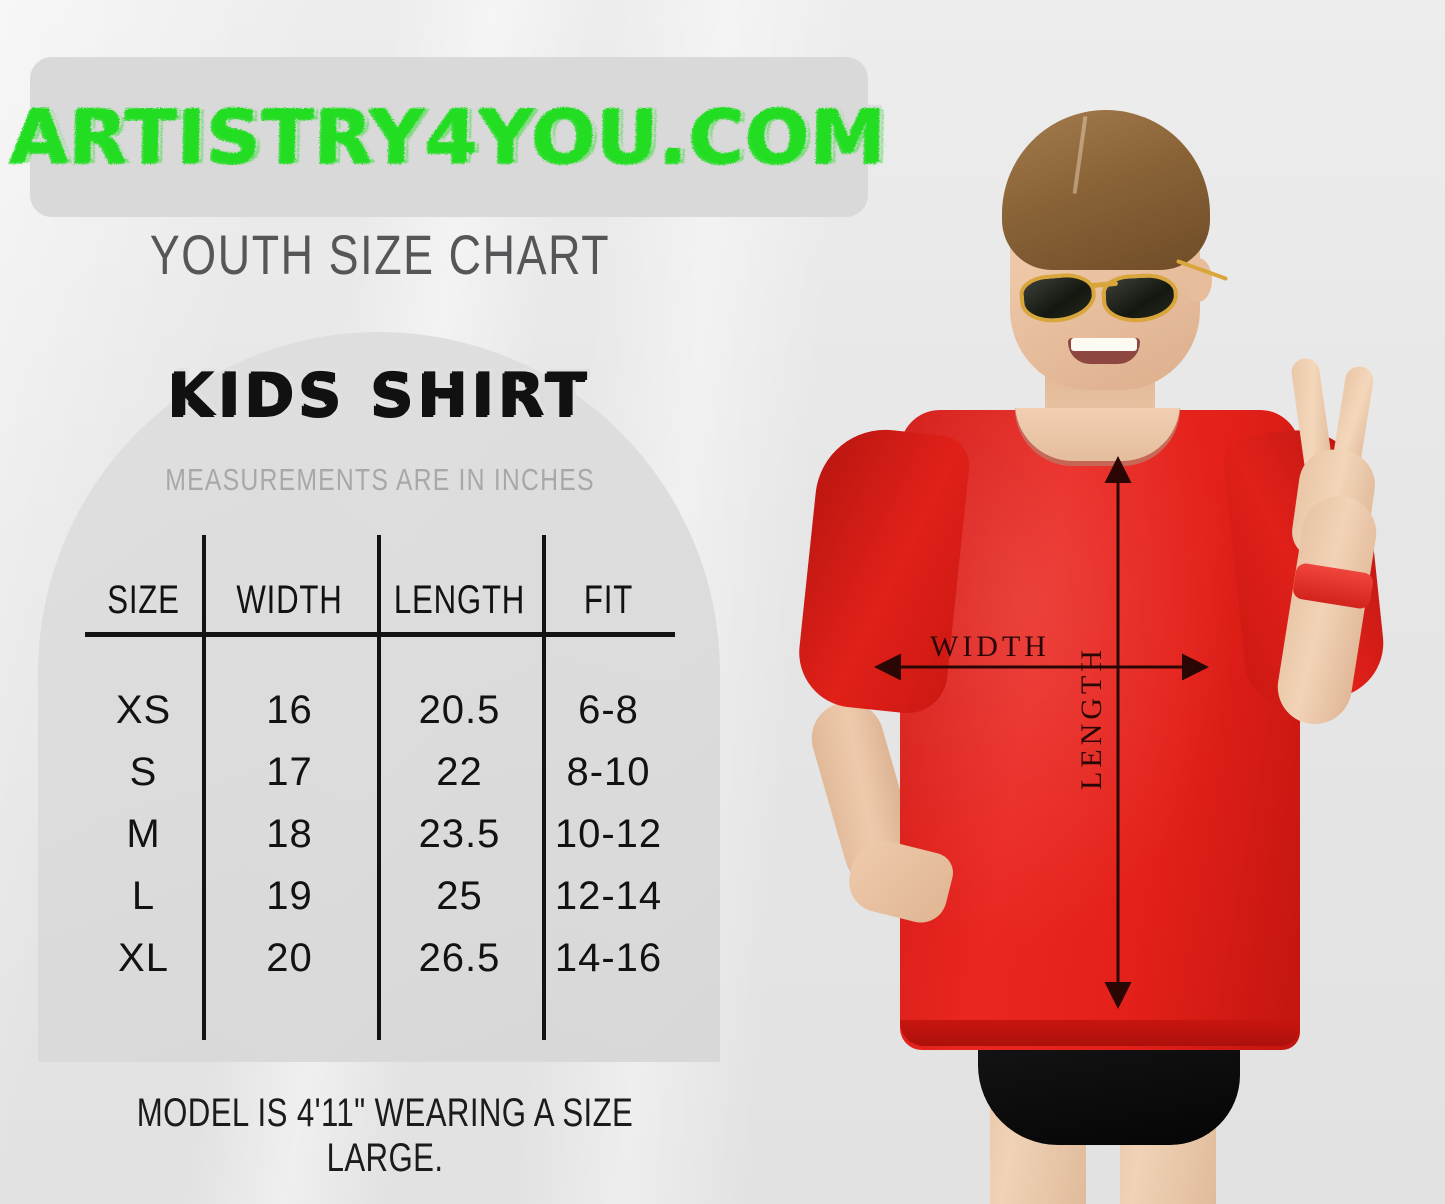 The height and width of the screenshot is (1204, 1445). What do you see at coordinates (143, 599) in the screenshot?
I see `column-header-size: SIZE` at bounding box center [143, 599].